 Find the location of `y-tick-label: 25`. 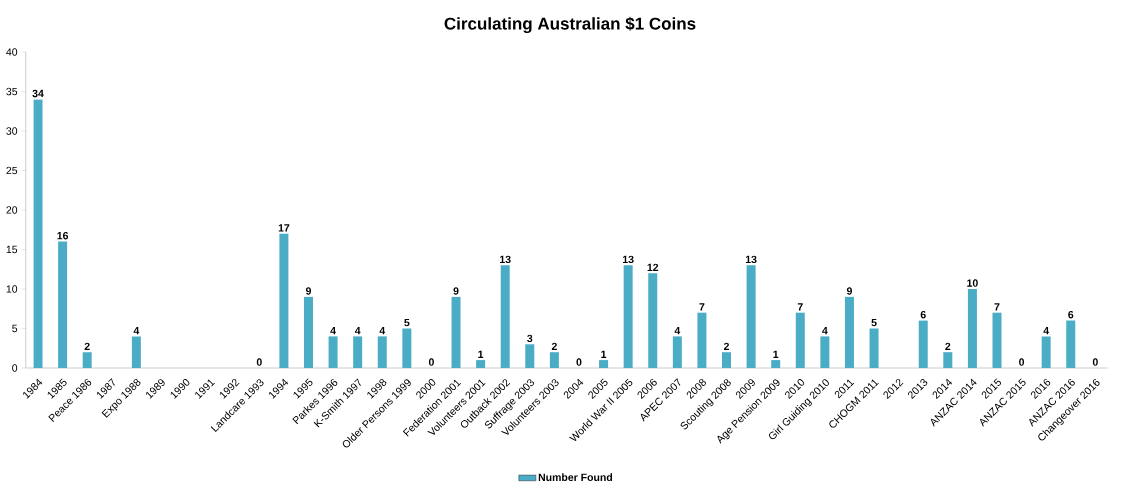

y-tick-label: 25 is located at coordinates (12, 170).